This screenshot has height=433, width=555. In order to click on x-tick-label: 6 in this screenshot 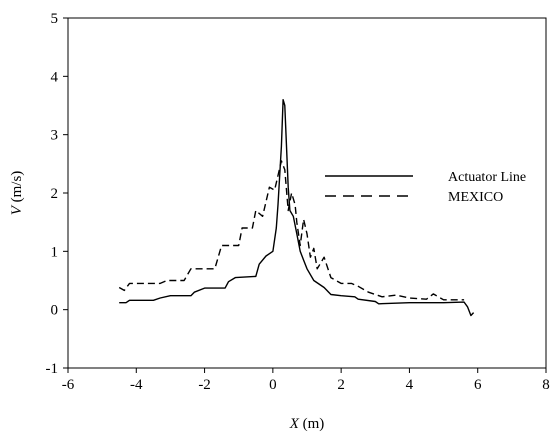, I will do `click(478, 385)`.